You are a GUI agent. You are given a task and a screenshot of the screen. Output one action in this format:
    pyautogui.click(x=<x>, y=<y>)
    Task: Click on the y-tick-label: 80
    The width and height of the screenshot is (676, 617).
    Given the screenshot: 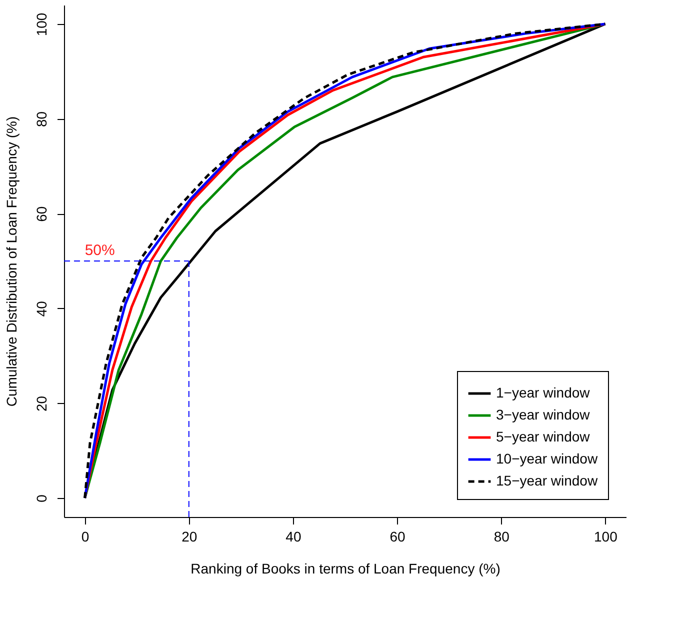 What is the action you would take?
    pyautogui.click(x=42, y=119)
    